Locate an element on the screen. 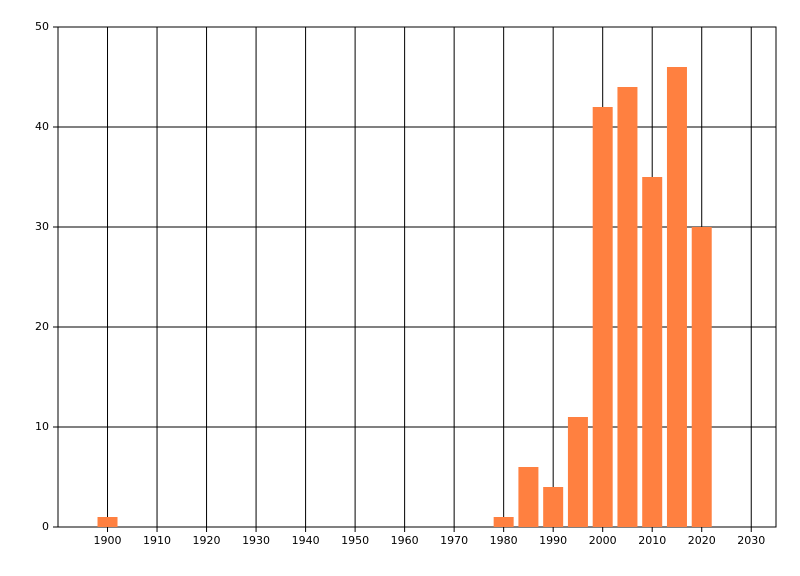 This screenshot has width=800, height=576. y-tick-label: 50 is located at coordinates (42, 26).